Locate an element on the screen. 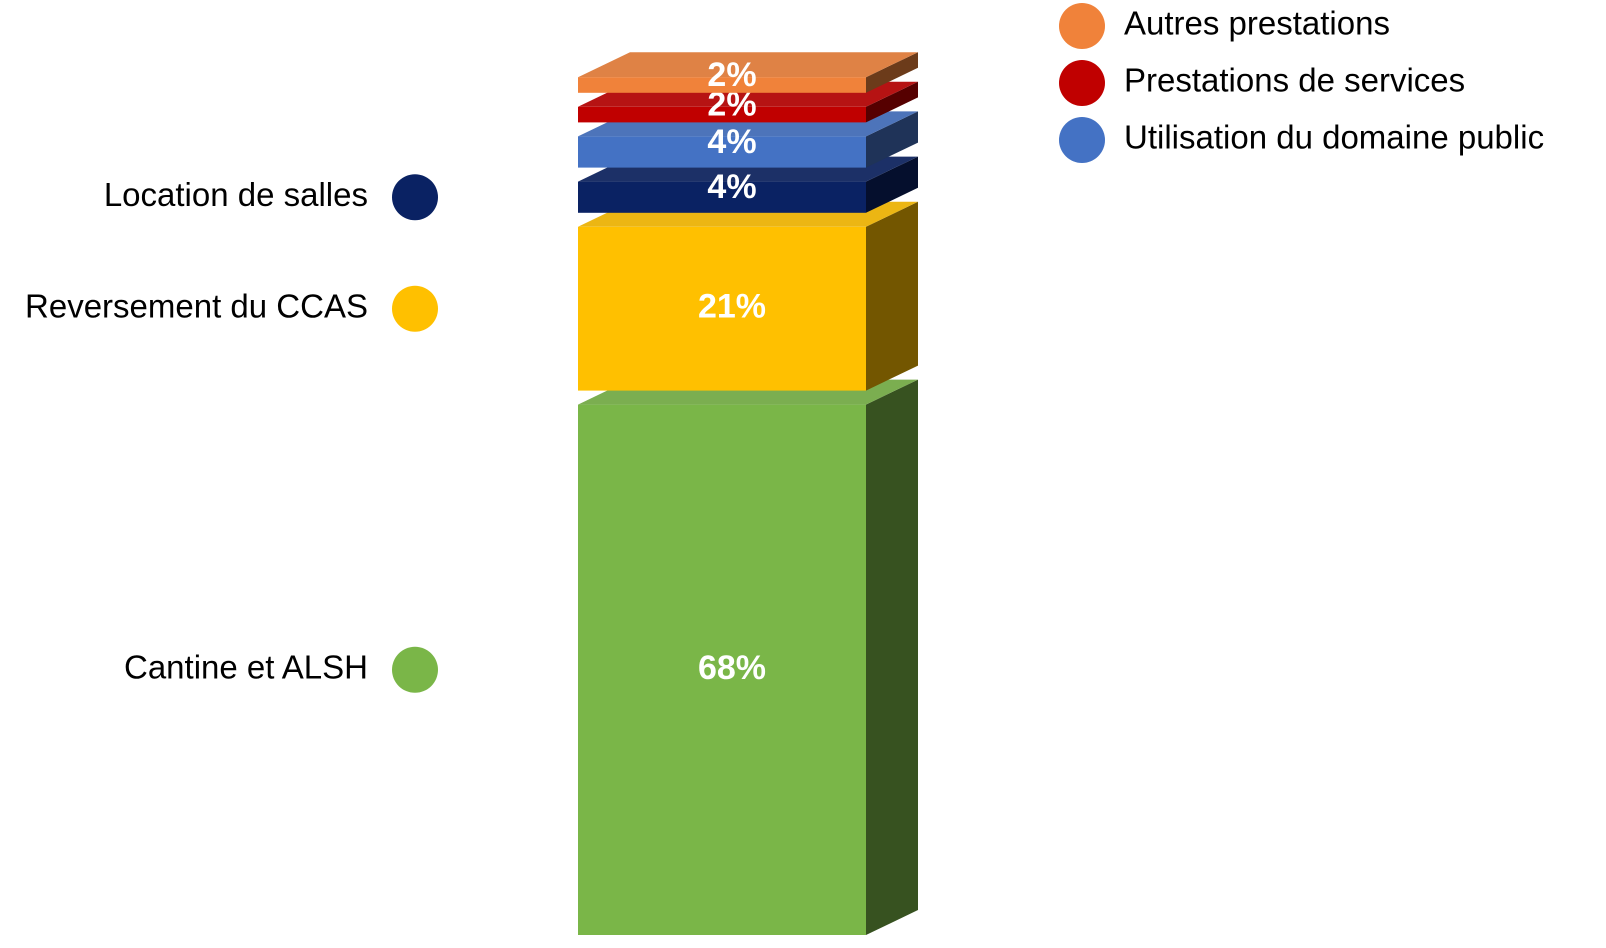 The image size is (1606, 948). value-label: 2% is located at coordinates (731, 75).